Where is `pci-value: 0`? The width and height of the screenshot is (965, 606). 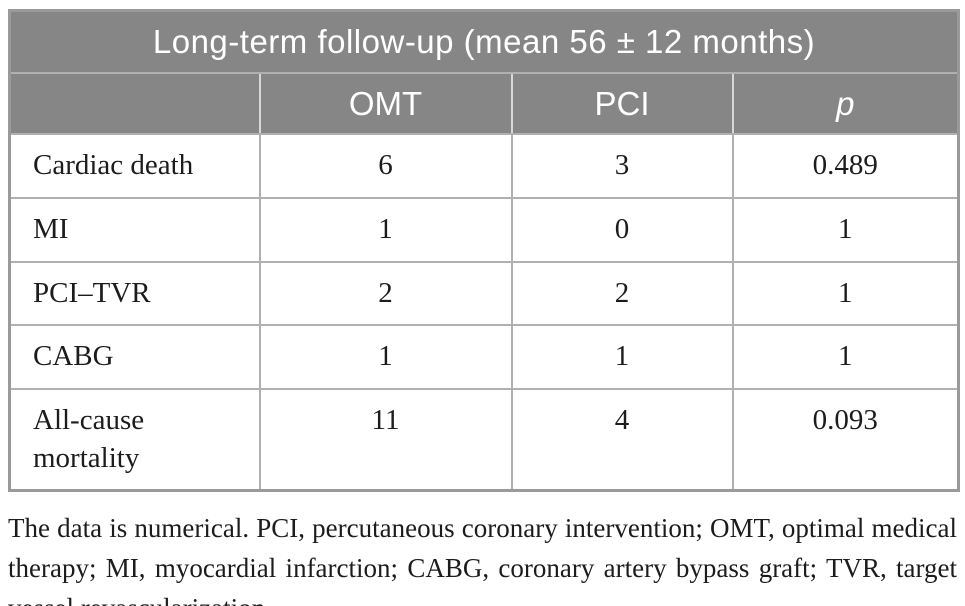
pci-value: 0 is located at coordinates (622, 229).